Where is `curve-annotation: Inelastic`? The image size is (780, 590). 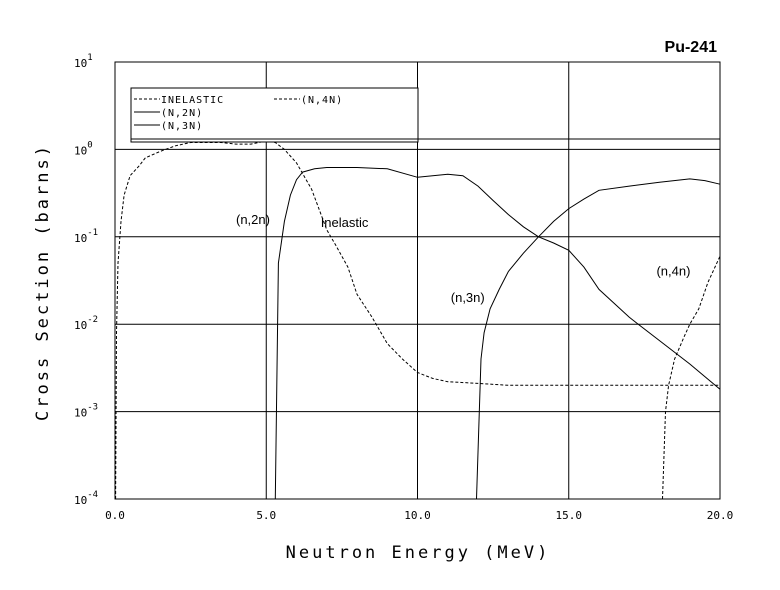 curve-annotation: Inelastic is located at coordinates (345, 222).